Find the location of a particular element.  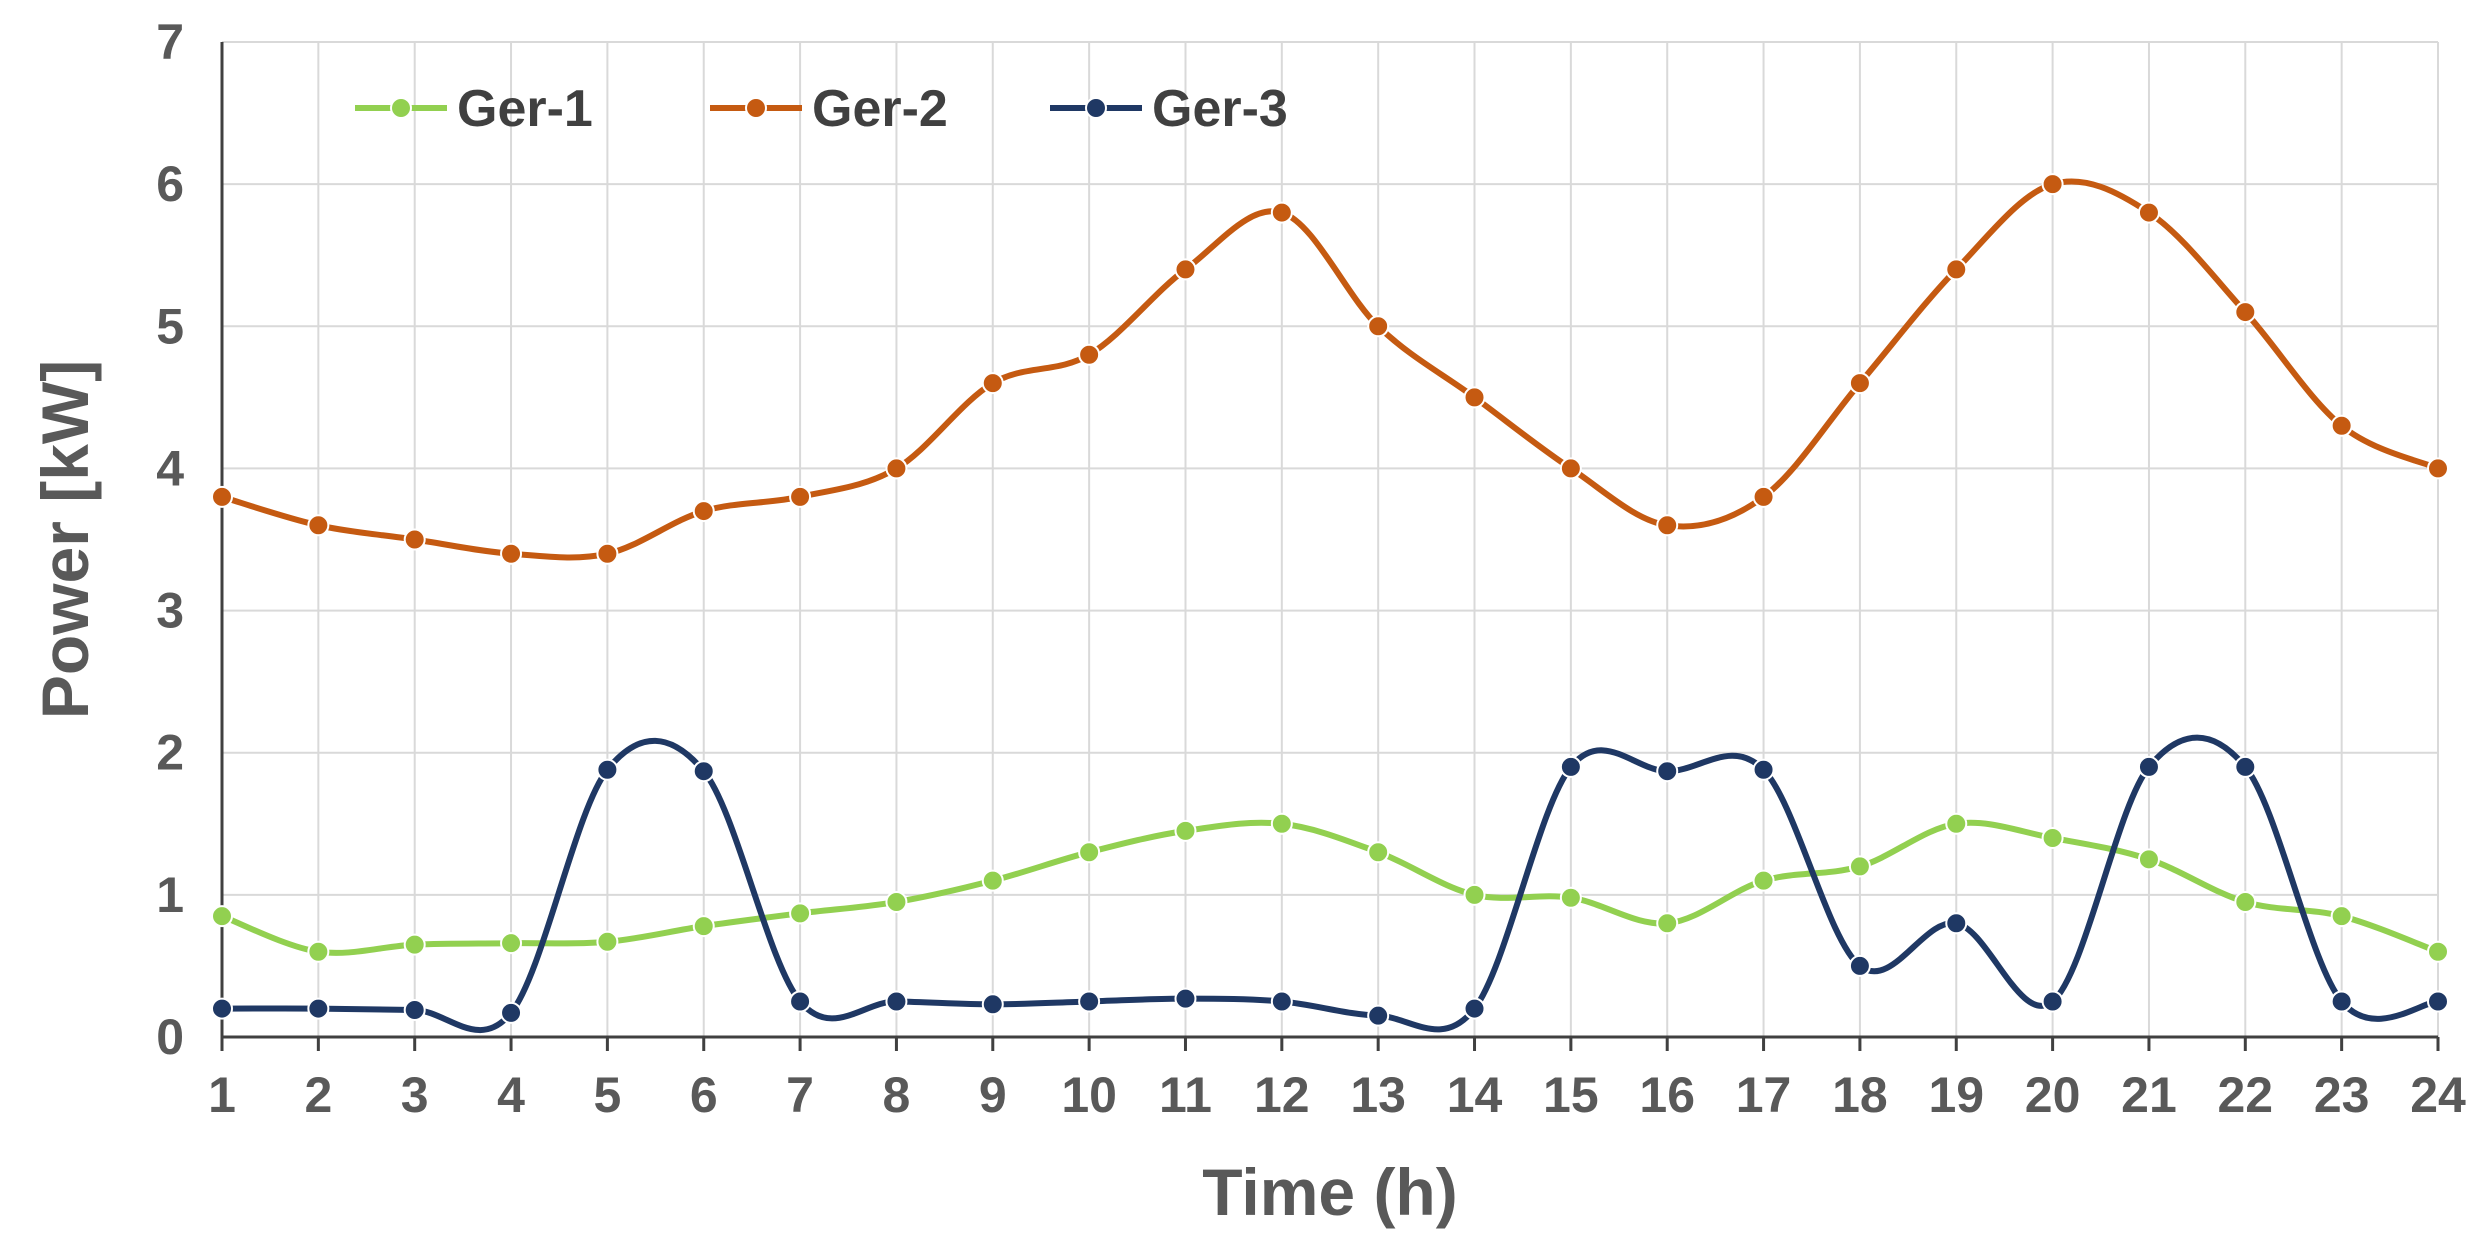

x-tick-label: 18 is located at coordinates (1860, 1095).